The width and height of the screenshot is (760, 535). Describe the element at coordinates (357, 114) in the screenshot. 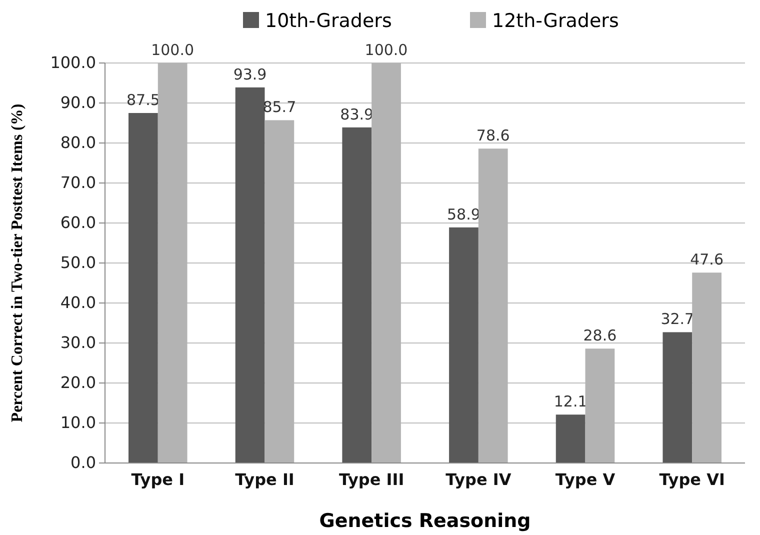

I see `data-label: 83.9` at that location.